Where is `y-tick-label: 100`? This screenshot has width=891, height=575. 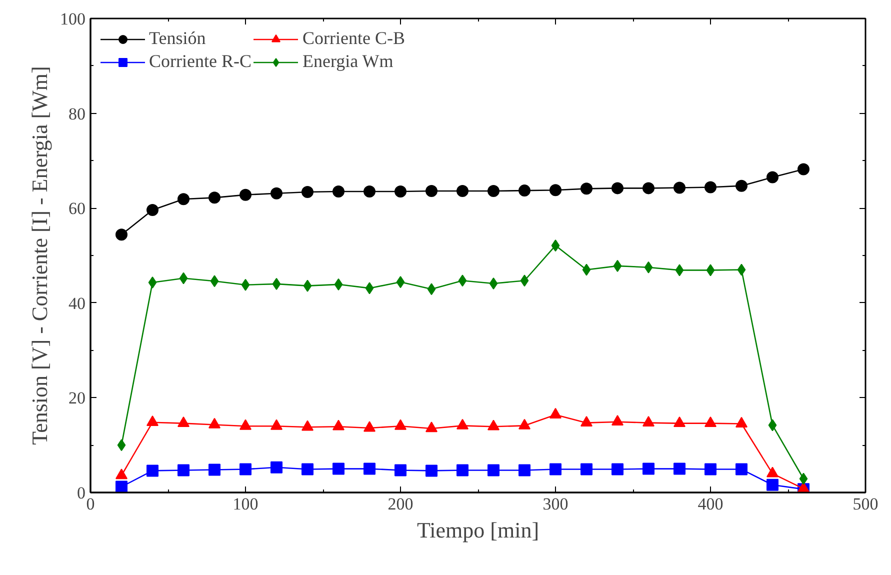 y-tick-label: 100 is located at coordinates (73, 19).